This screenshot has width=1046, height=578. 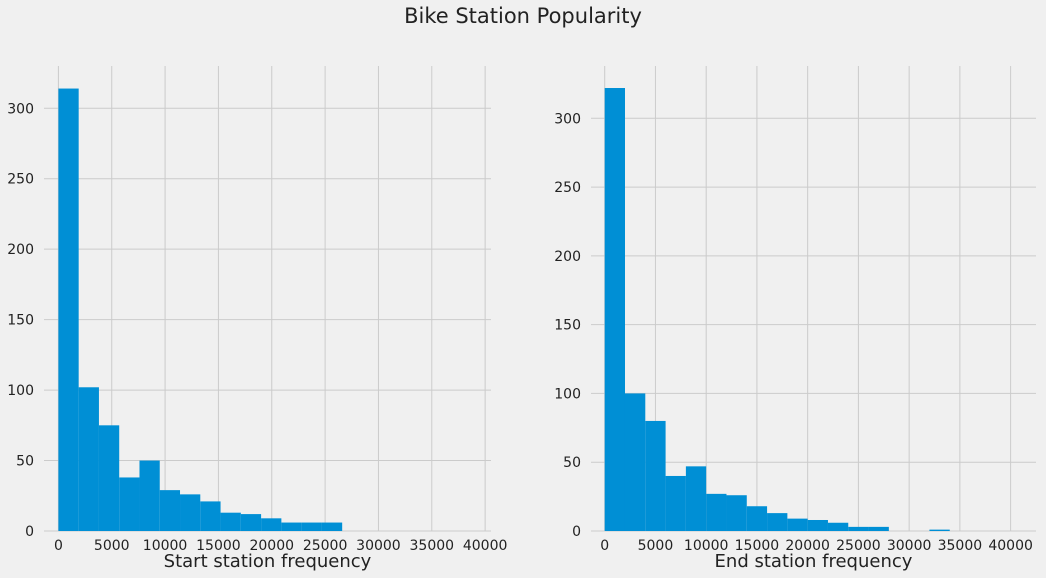 What do you see at coordinates (25, 462) in the screenshot?
I see `chart1-y-tick-label: 50` at bounding box center [25, 462].